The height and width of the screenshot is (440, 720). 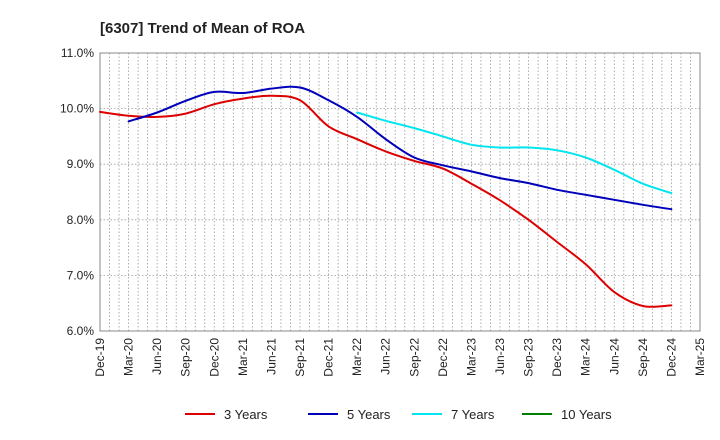 I want to click on legend-label-5-years: 5 Years, so click(x=369, y=414).